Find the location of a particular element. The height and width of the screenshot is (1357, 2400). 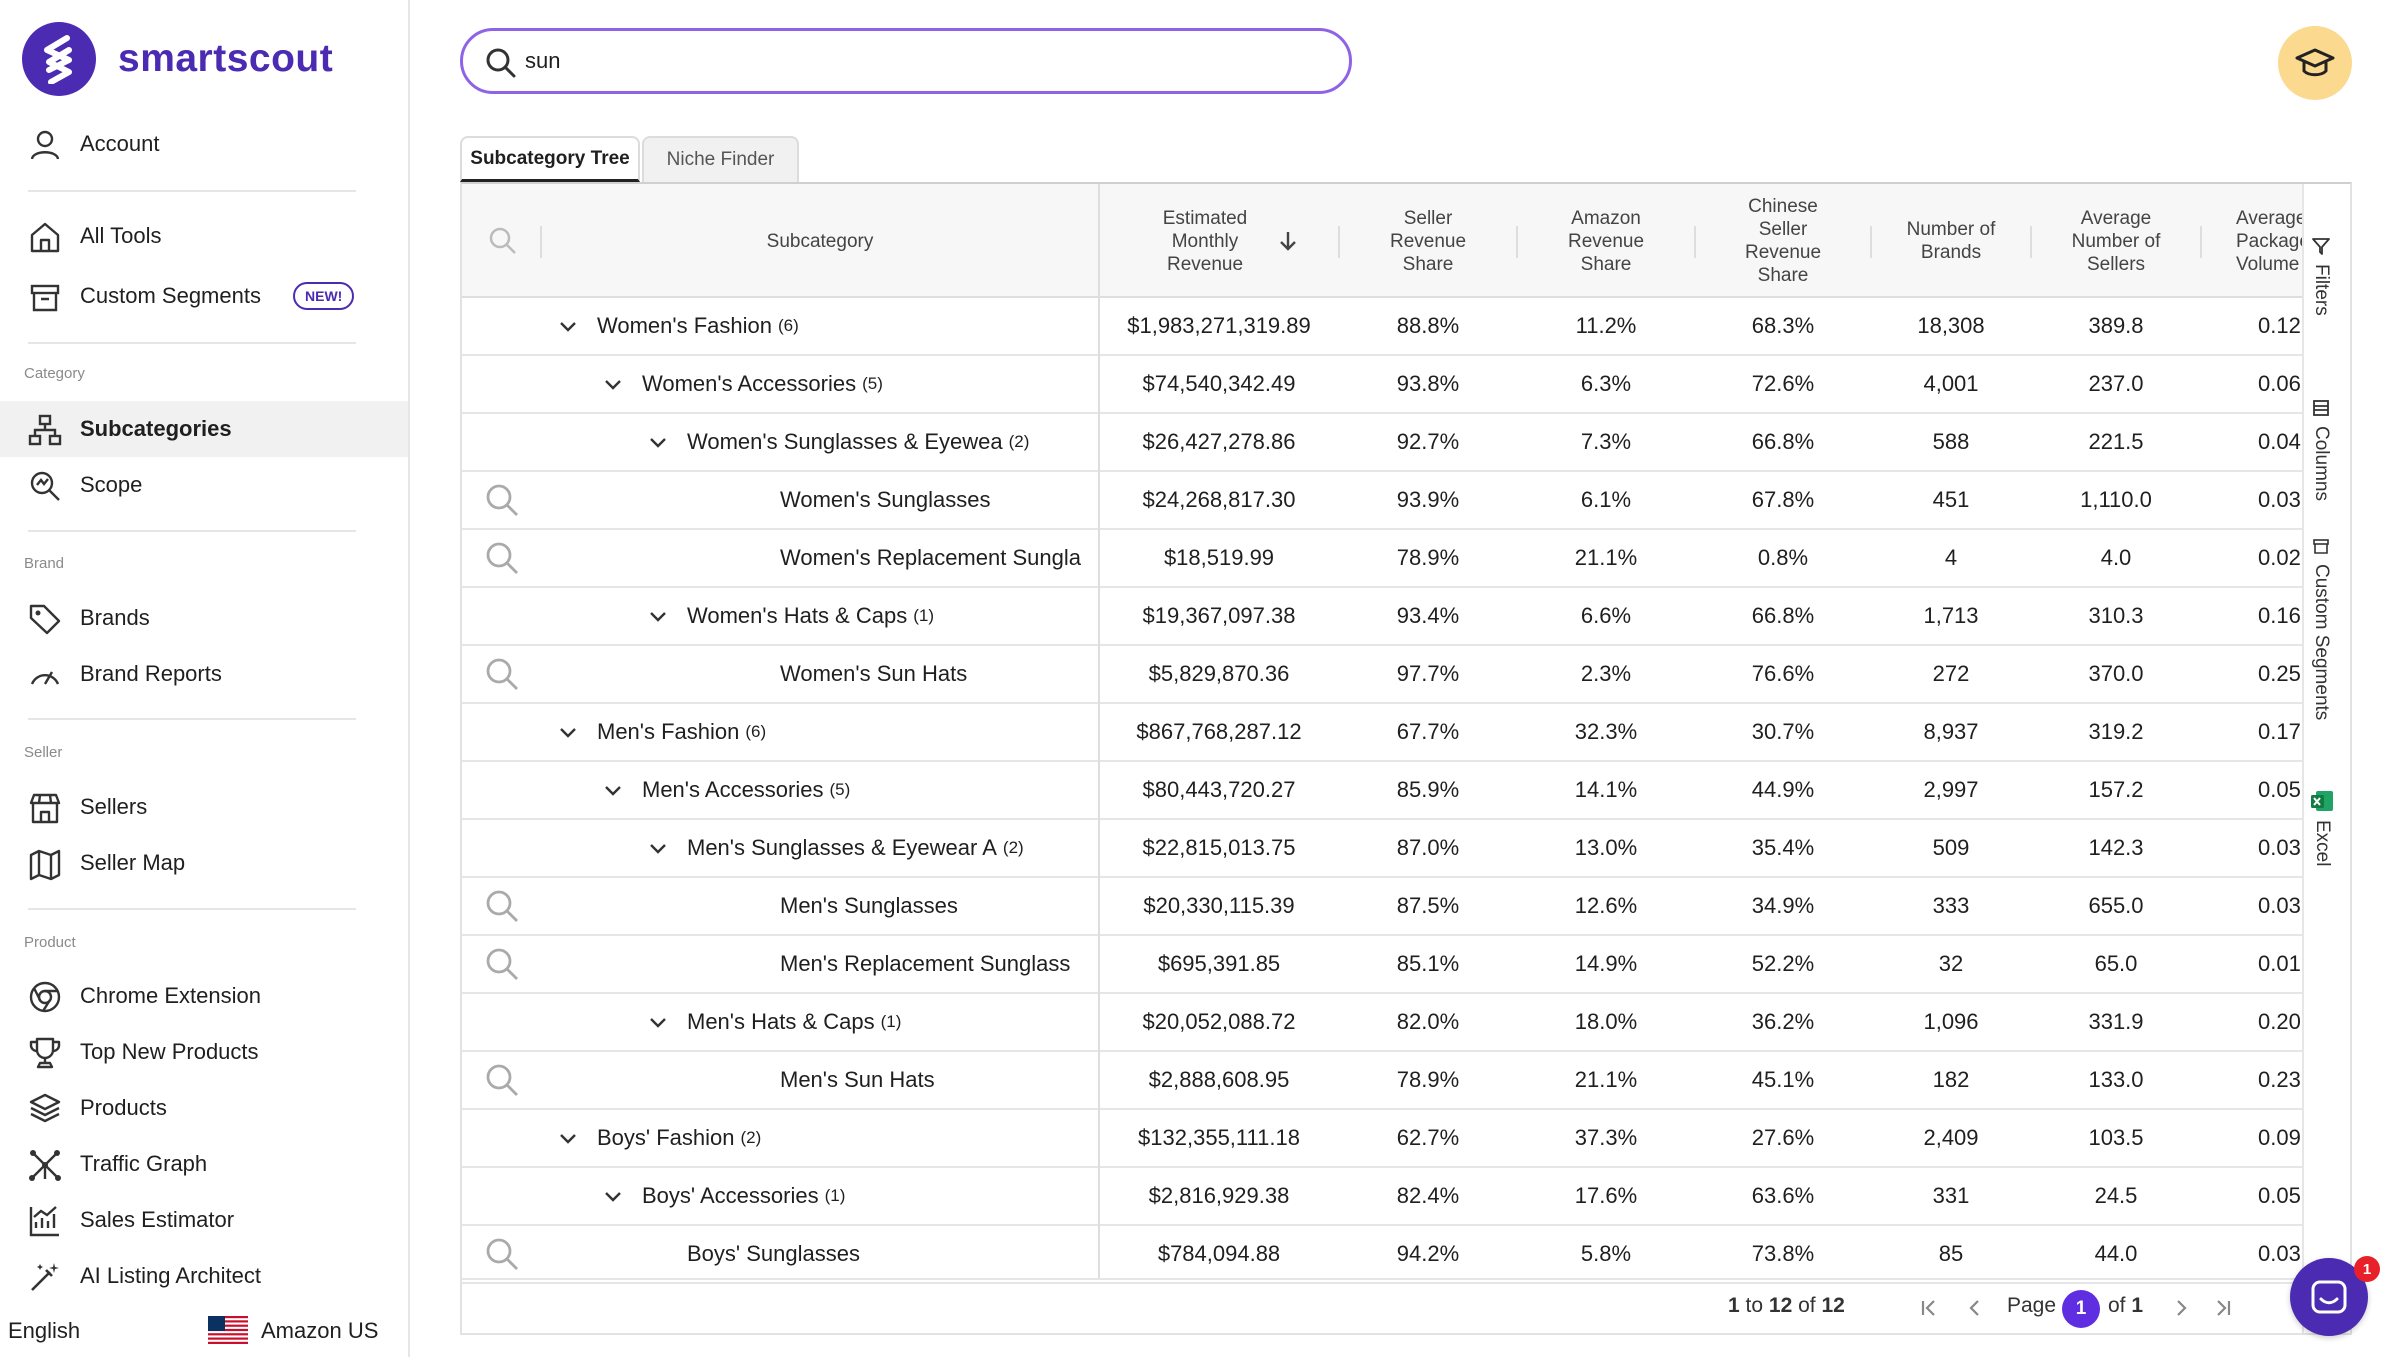

tab-niche-finder: Niche Finder is located at coordinates (720, 159).